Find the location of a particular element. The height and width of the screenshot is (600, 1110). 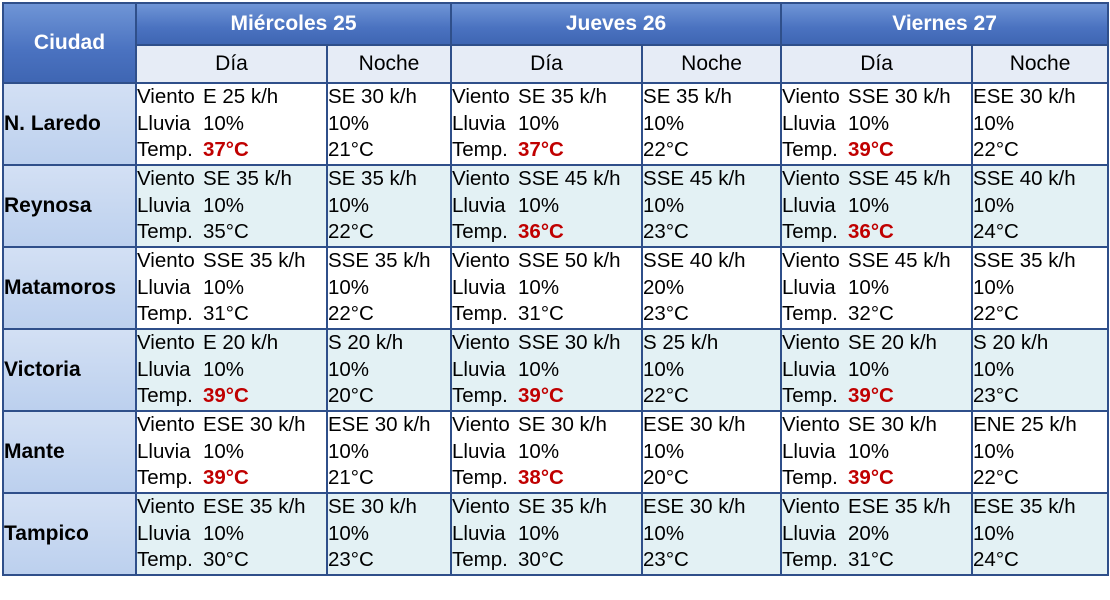

wind-line: ESE 35 k/h is located at coordinates (1040, 507).